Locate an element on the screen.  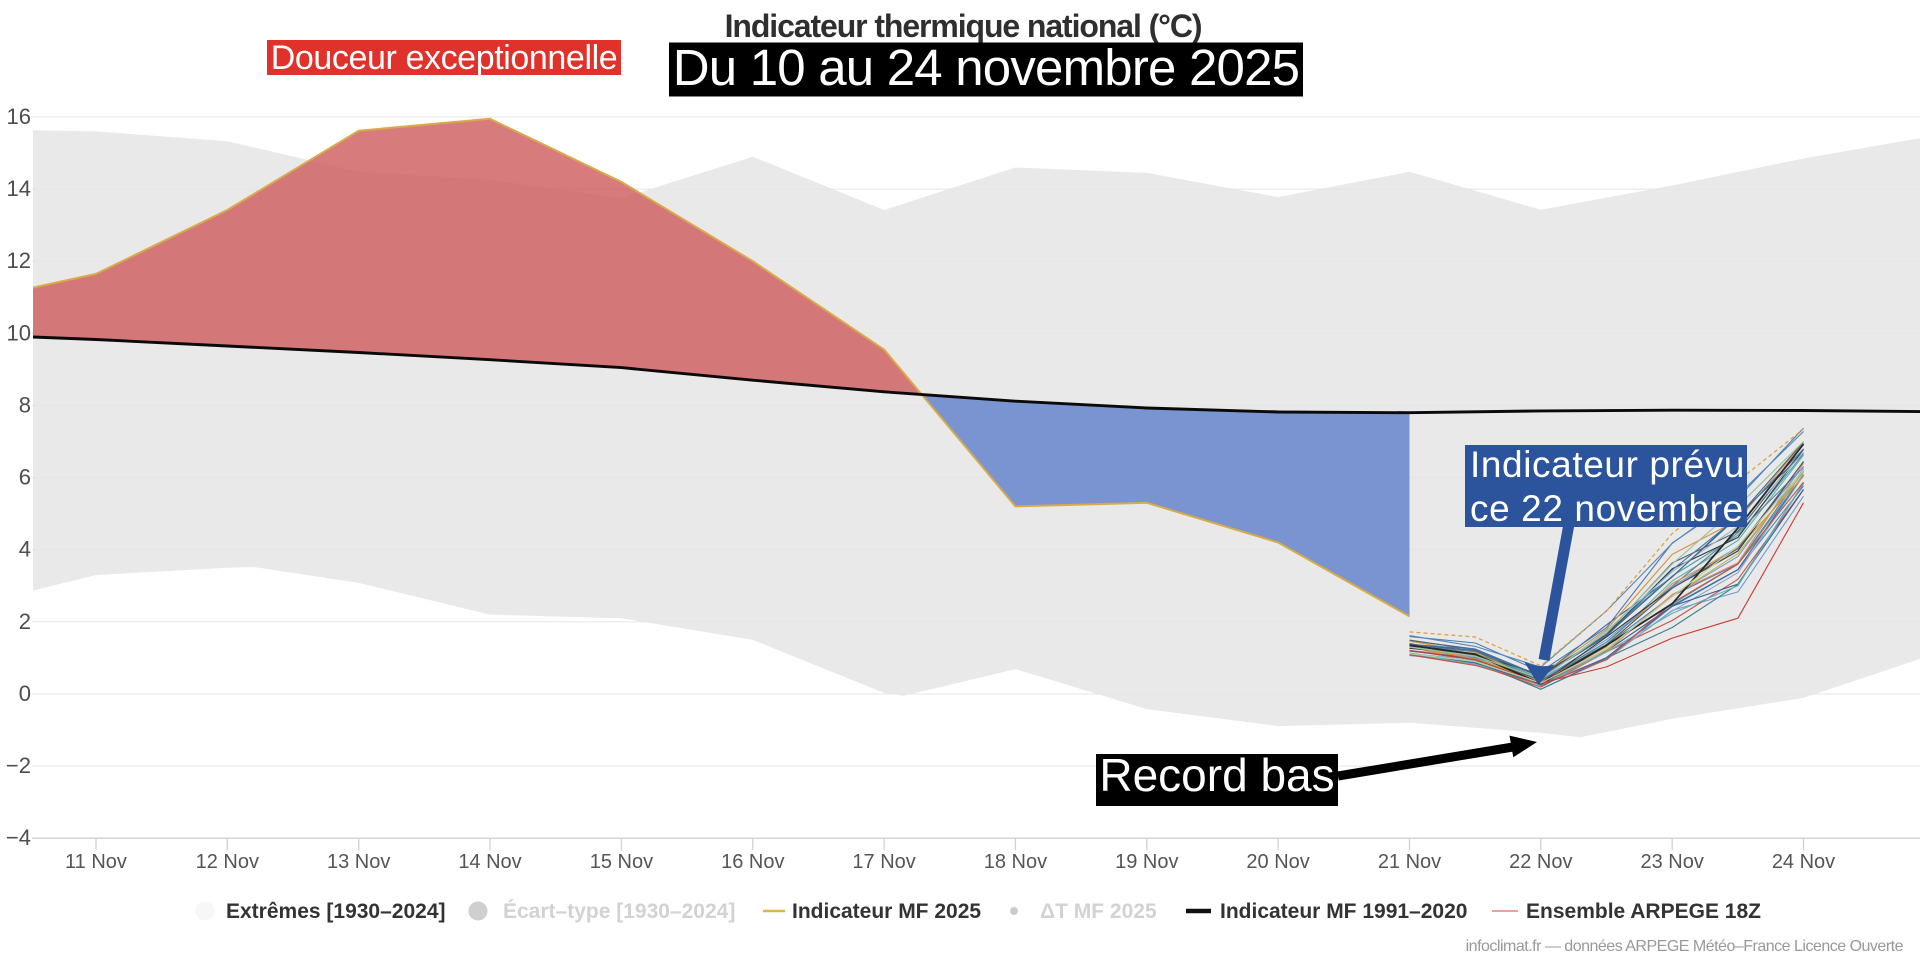
svg-text: Record bas is located at coordinates (1216, 775).